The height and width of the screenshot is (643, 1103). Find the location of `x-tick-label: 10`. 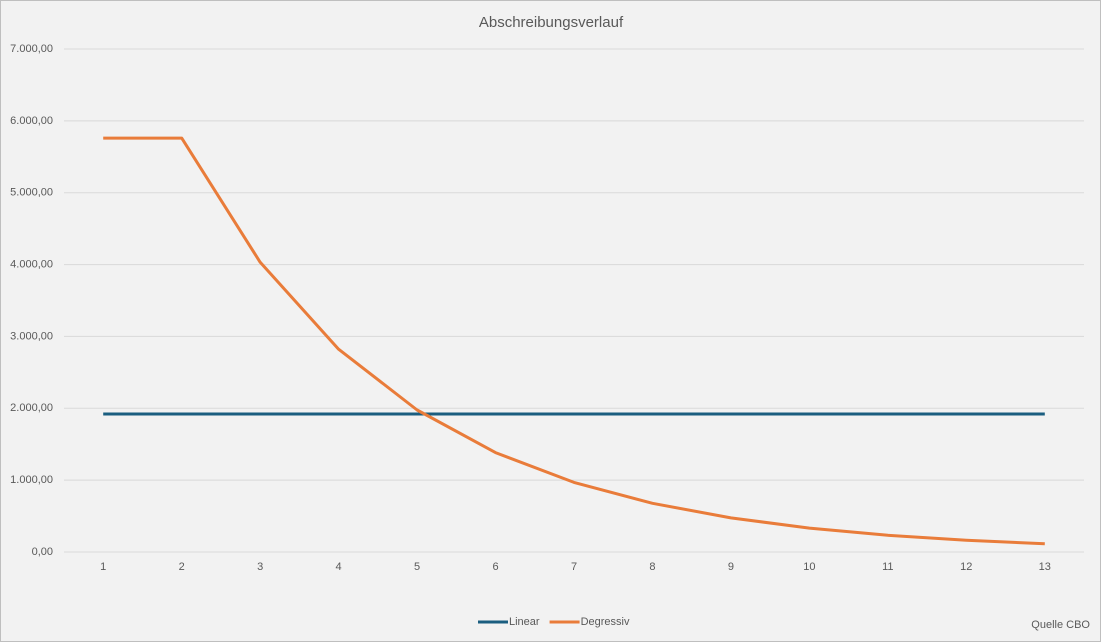

x-tick-label: 10 is located at coordinates (809, 567).